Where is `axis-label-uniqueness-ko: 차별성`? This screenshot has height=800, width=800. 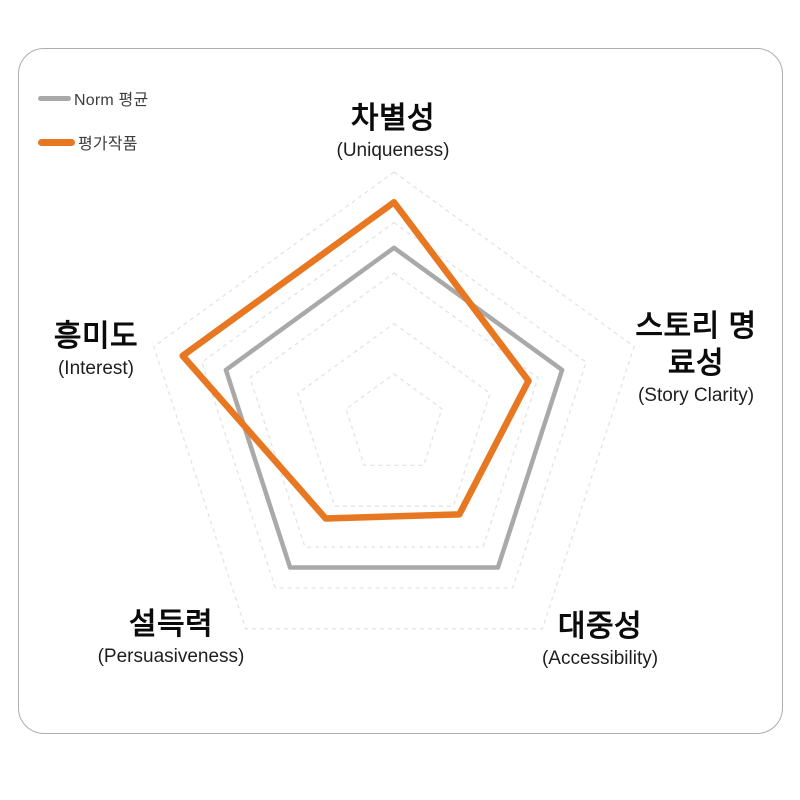 axis-label-uniqueness-ko: 차별성 is located at coordinates (393, 118).